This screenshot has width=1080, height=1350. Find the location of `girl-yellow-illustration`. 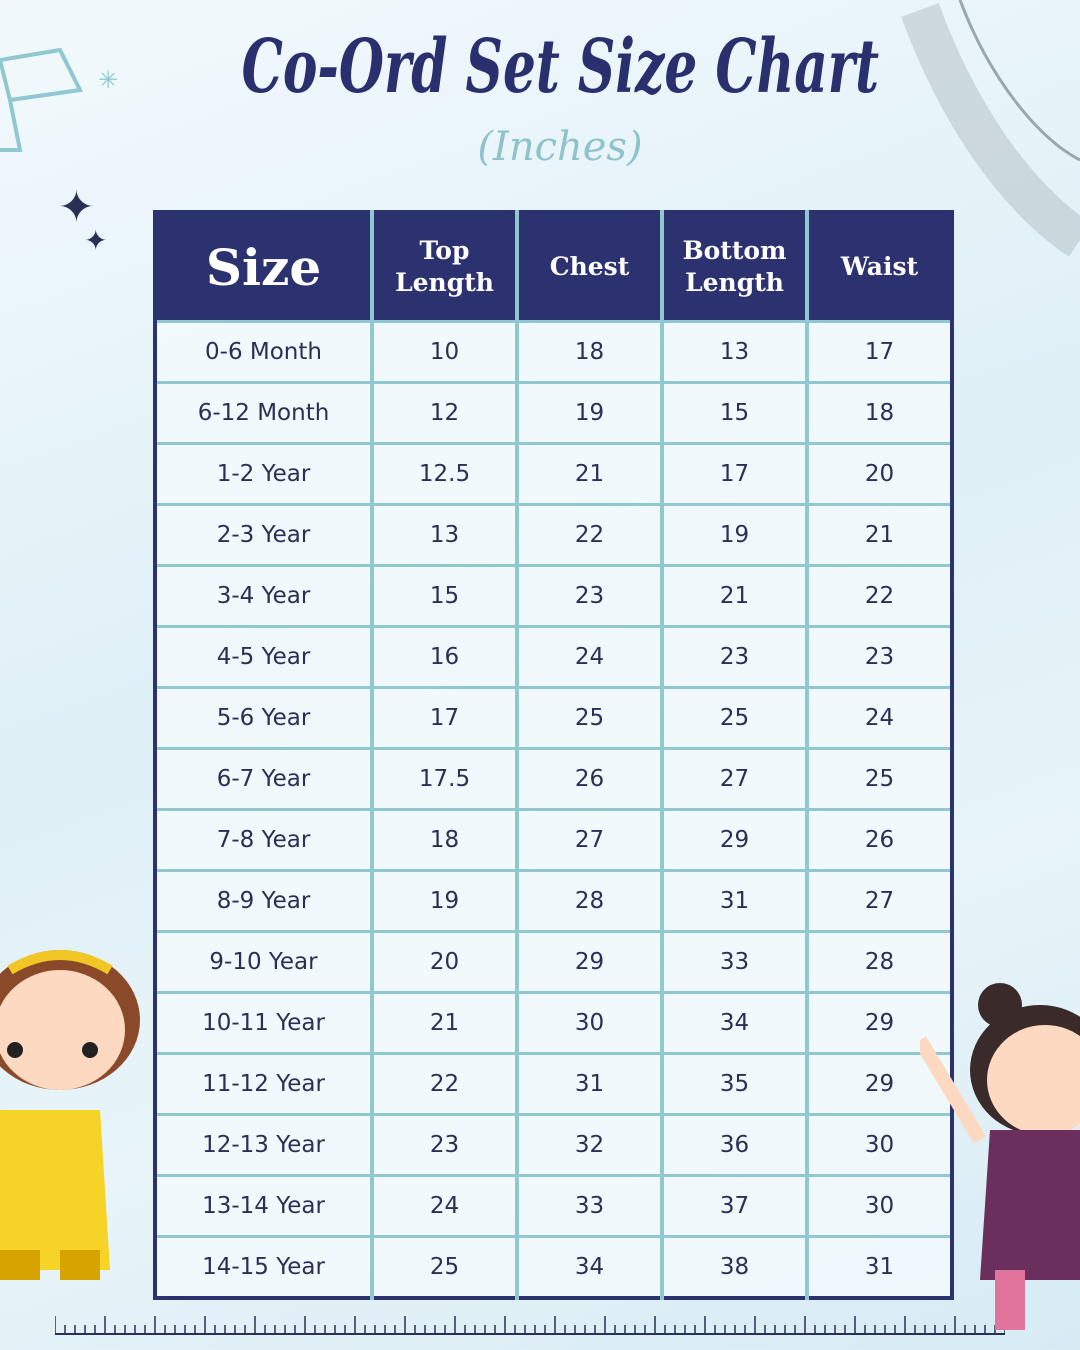

girl-yellow-illustration is located at coordinates (70, 1115).